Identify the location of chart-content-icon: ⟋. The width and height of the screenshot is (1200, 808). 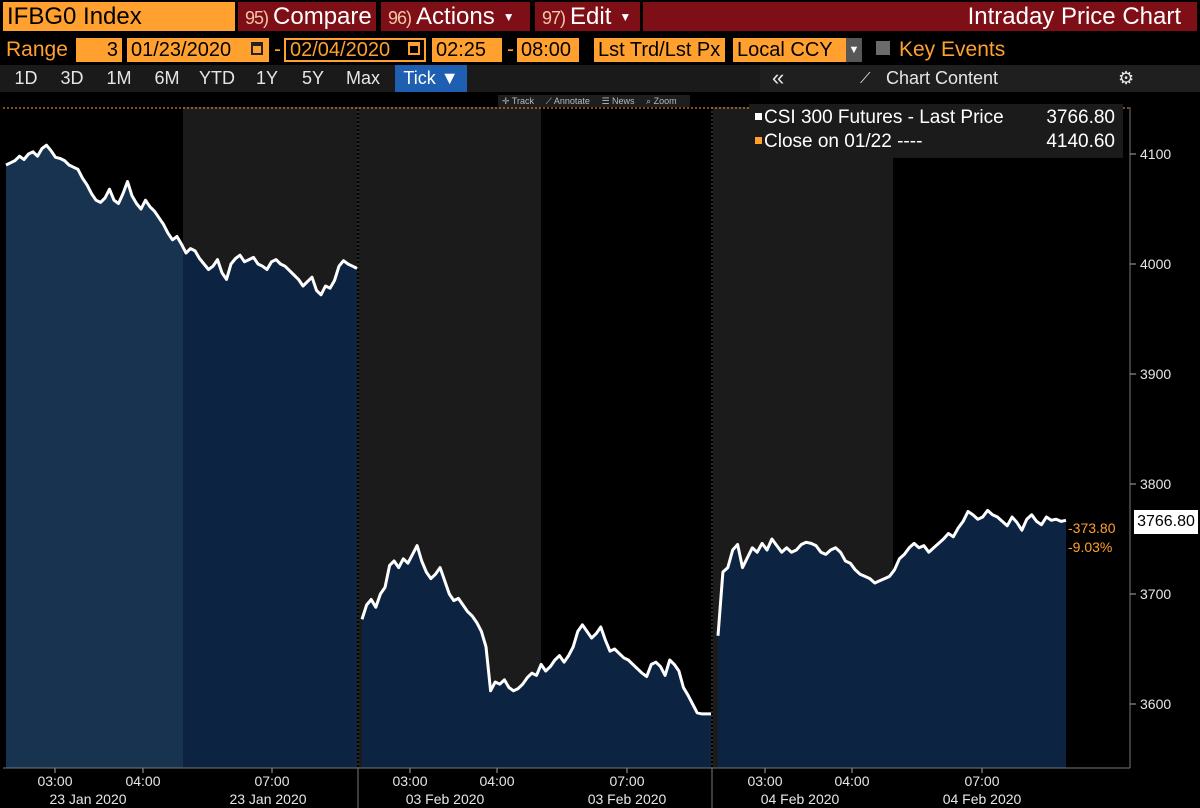
(865, 78).